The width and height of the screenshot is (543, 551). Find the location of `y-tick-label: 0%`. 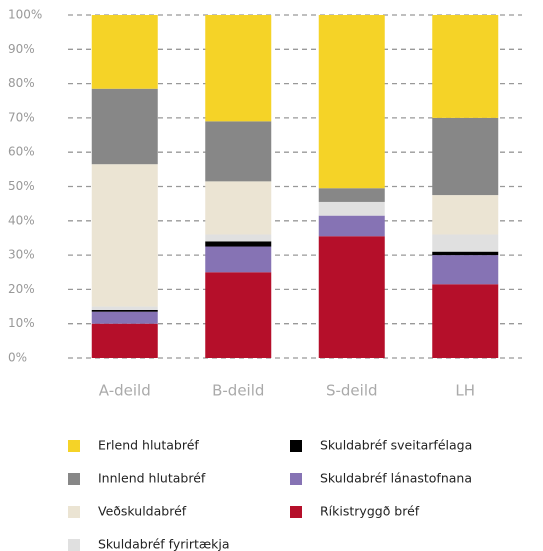

y-tick-label: 0% is located at coordinates (17, 358).